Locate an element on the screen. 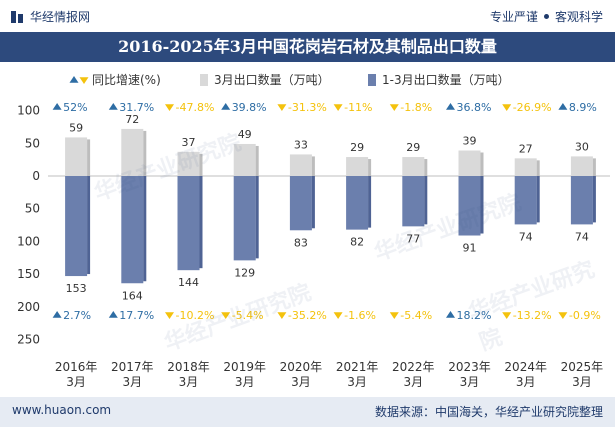 Image resolution: width=615 pixels, height=427 pixels. brand: 华经情报网 is located at coordinates (50, 16).